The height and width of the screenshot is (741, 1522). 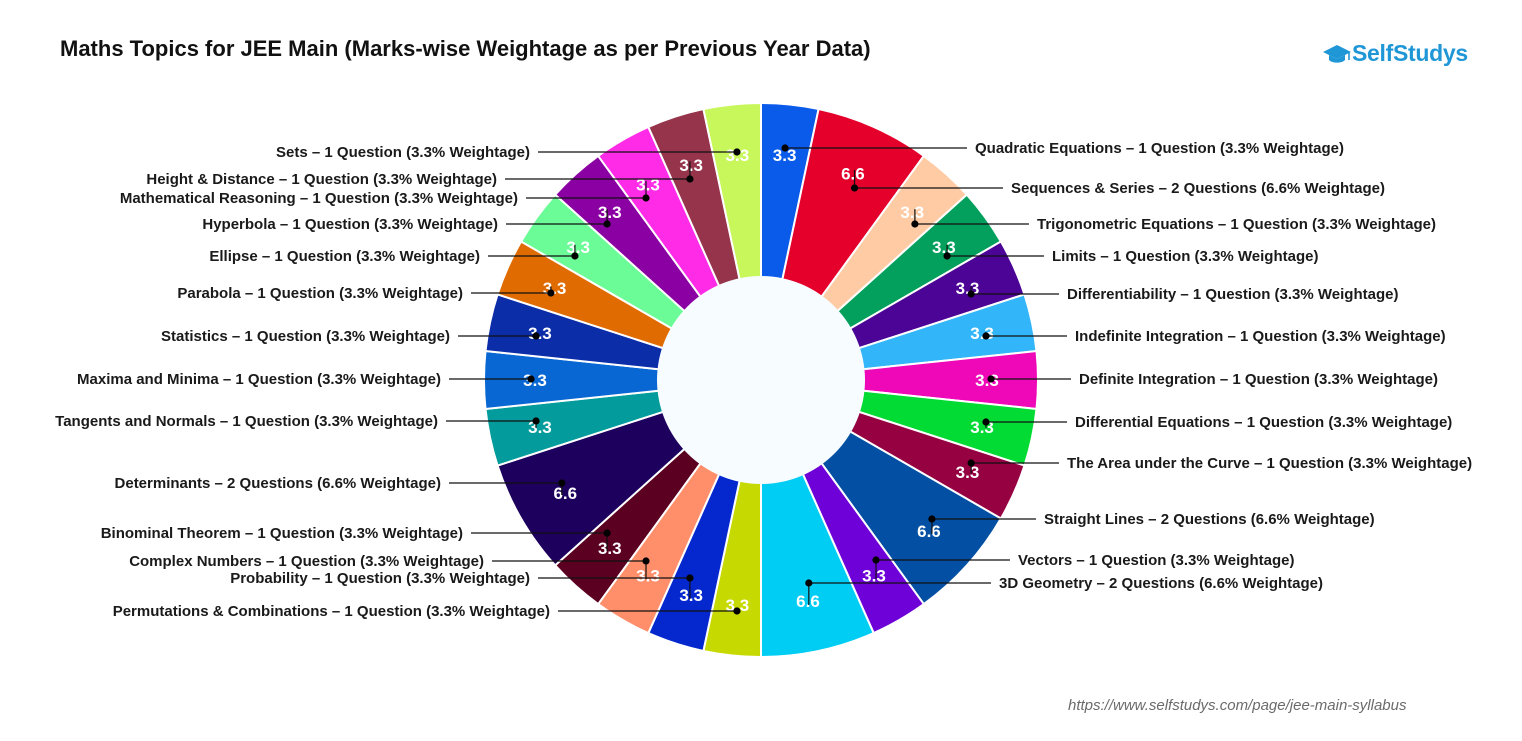 I want to click on slice-label: Sets – 1 Question (3.3% Weightage), so click(x=403, y=152).